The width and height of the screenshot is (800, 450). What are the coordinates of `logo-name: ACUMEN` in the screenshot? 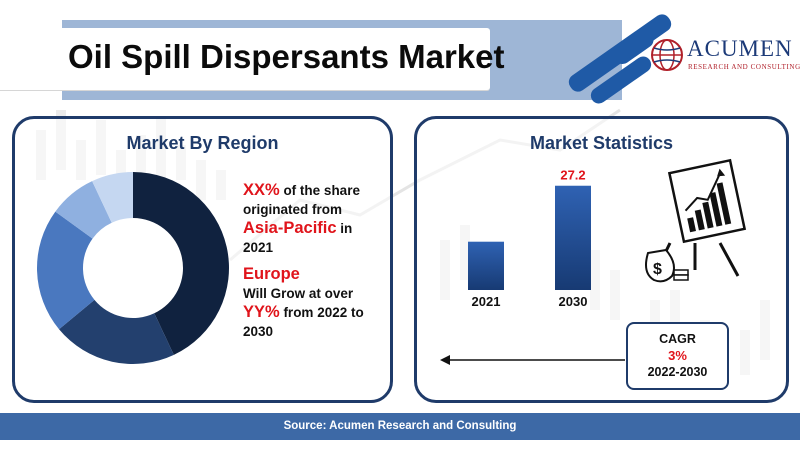 It's located at (740, 48).